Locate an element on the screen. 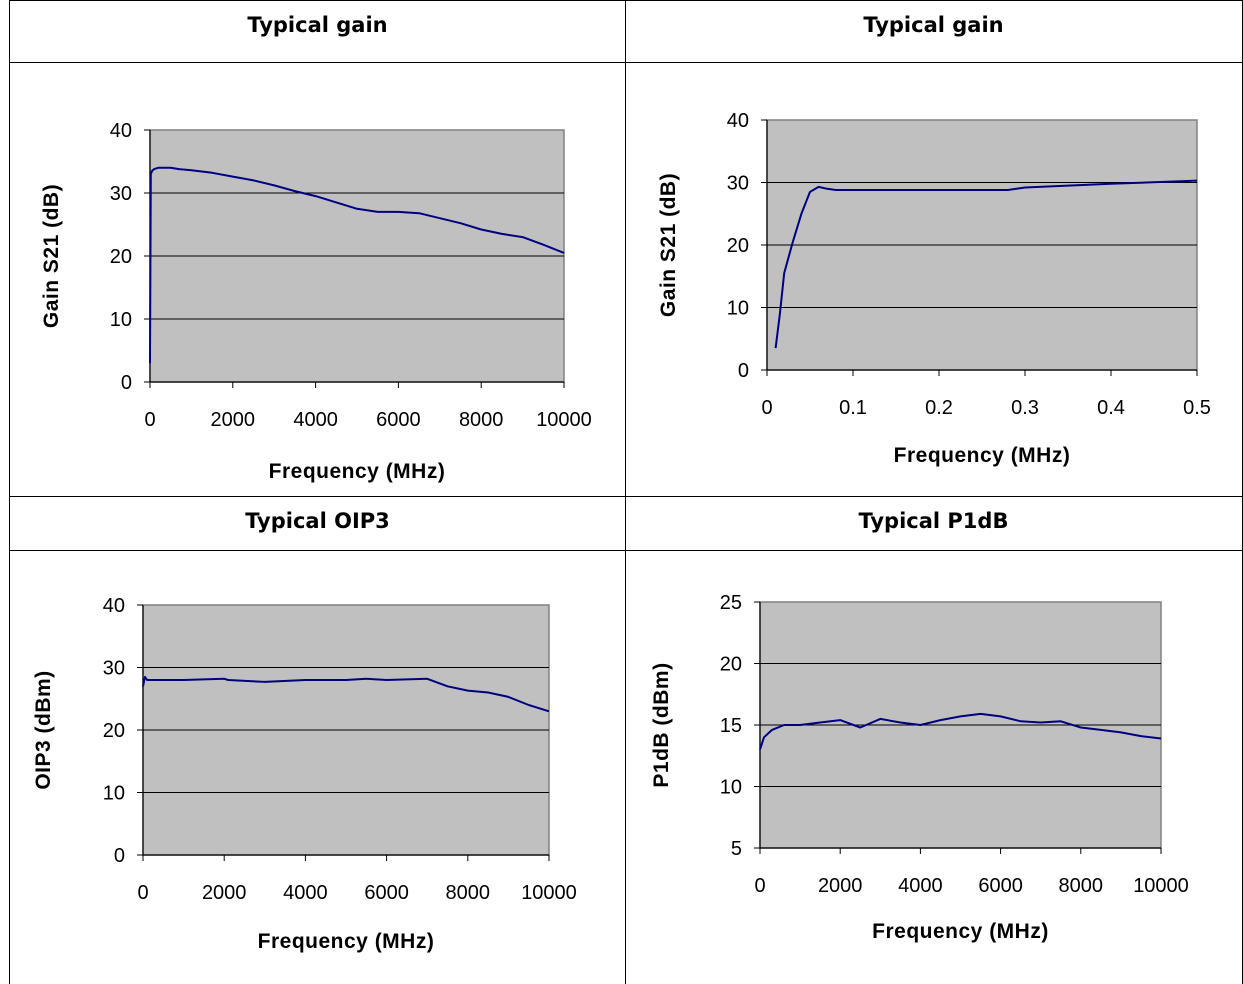  table-border-left is located at coordinates (9, 492).